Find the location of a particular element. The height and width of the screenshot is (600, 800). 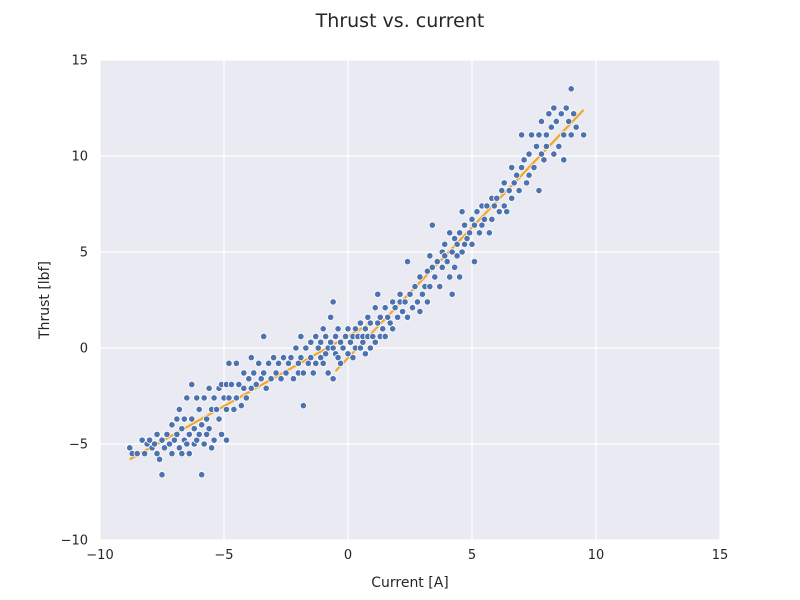

y-axis-label: Thrust [lbf] is located at coordinates (45, 300).